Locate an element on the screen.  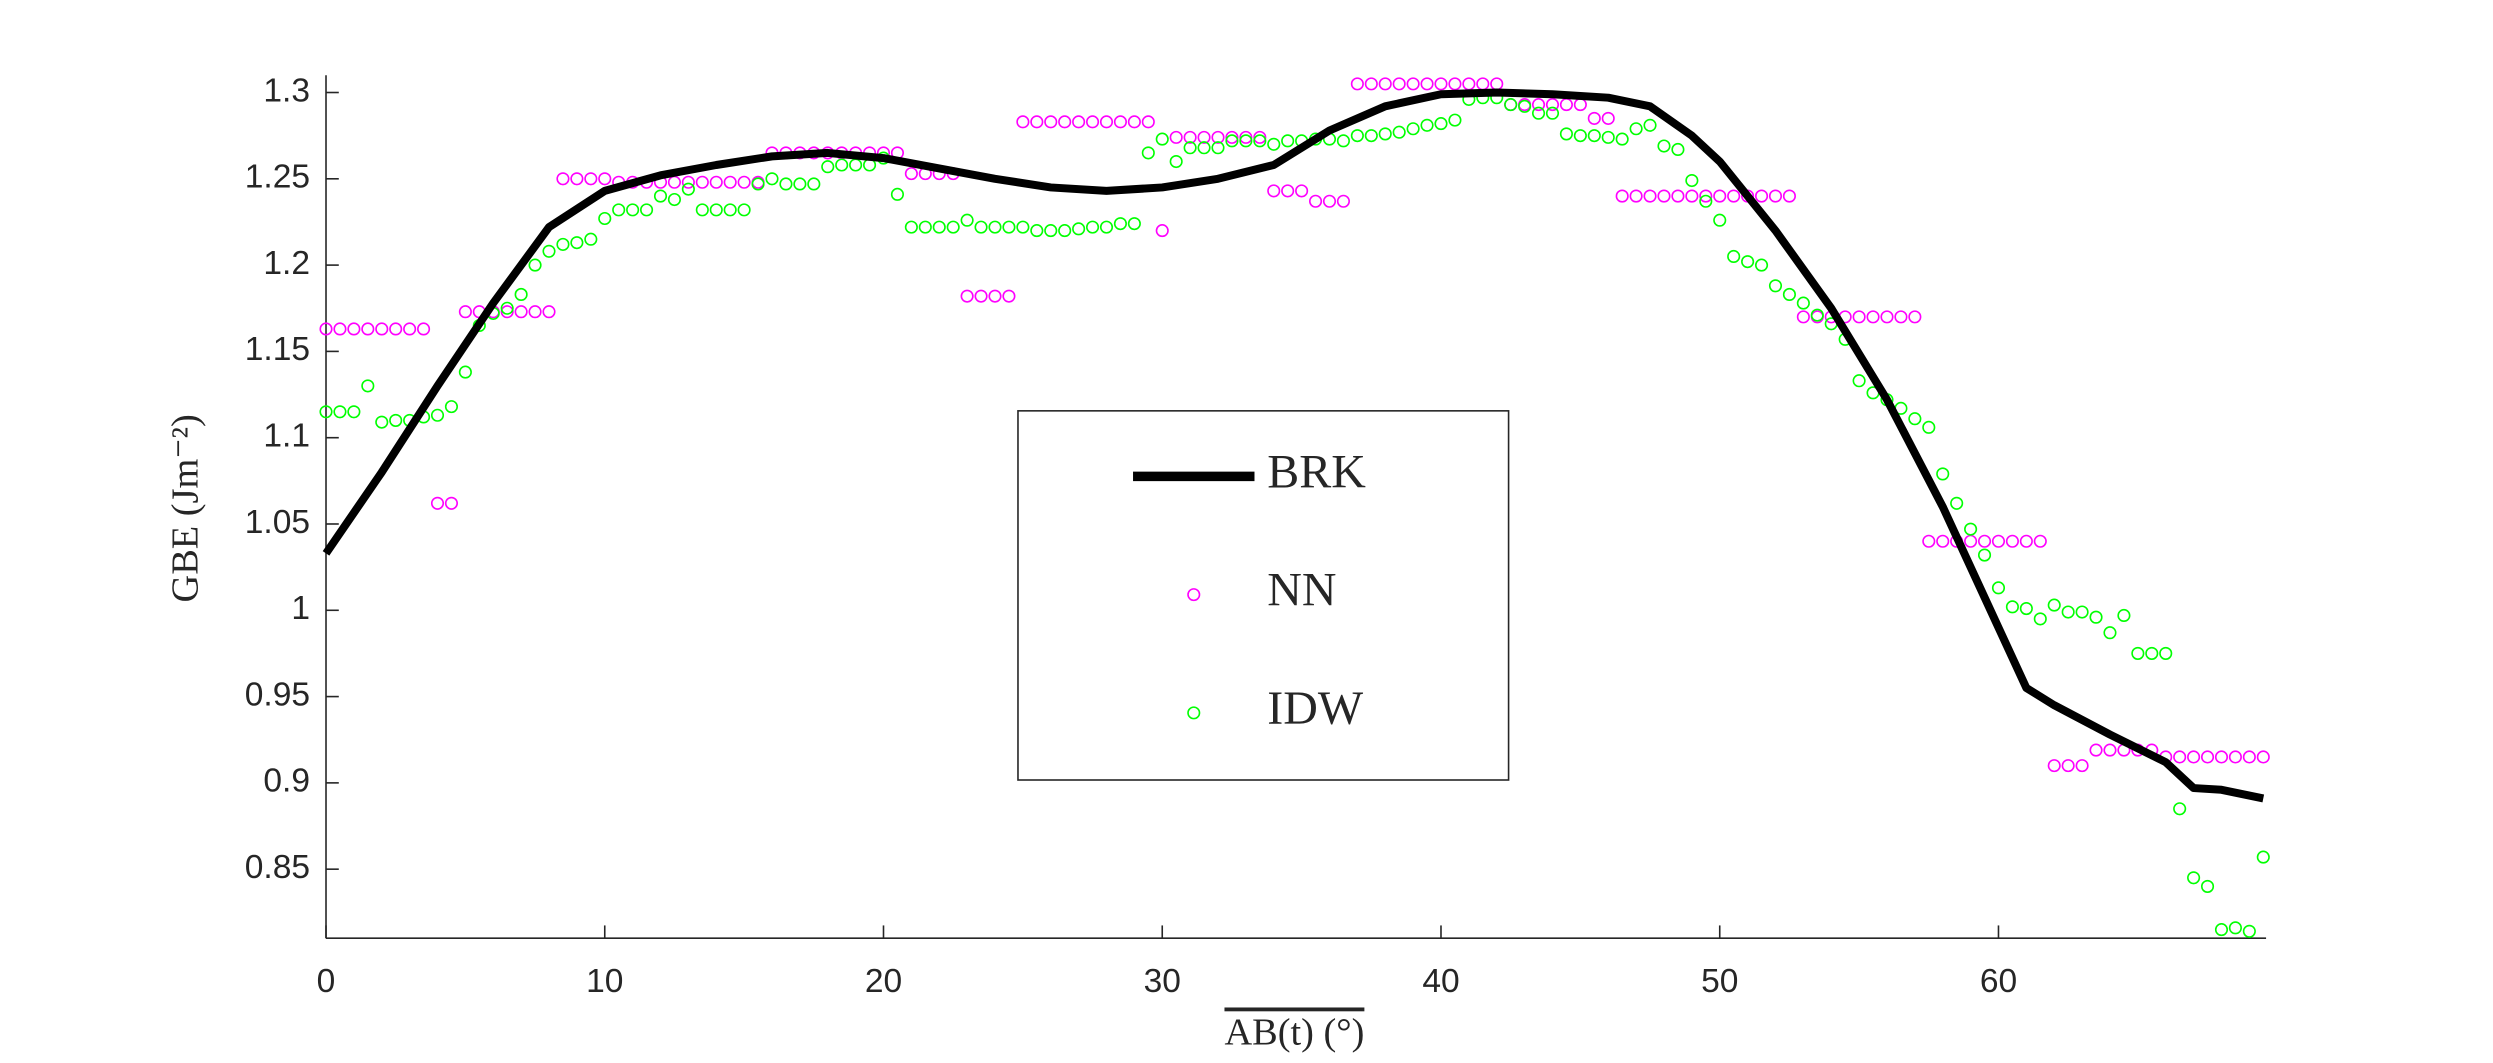
x-tick-label: 30 is located at coordinates (1162, 981).